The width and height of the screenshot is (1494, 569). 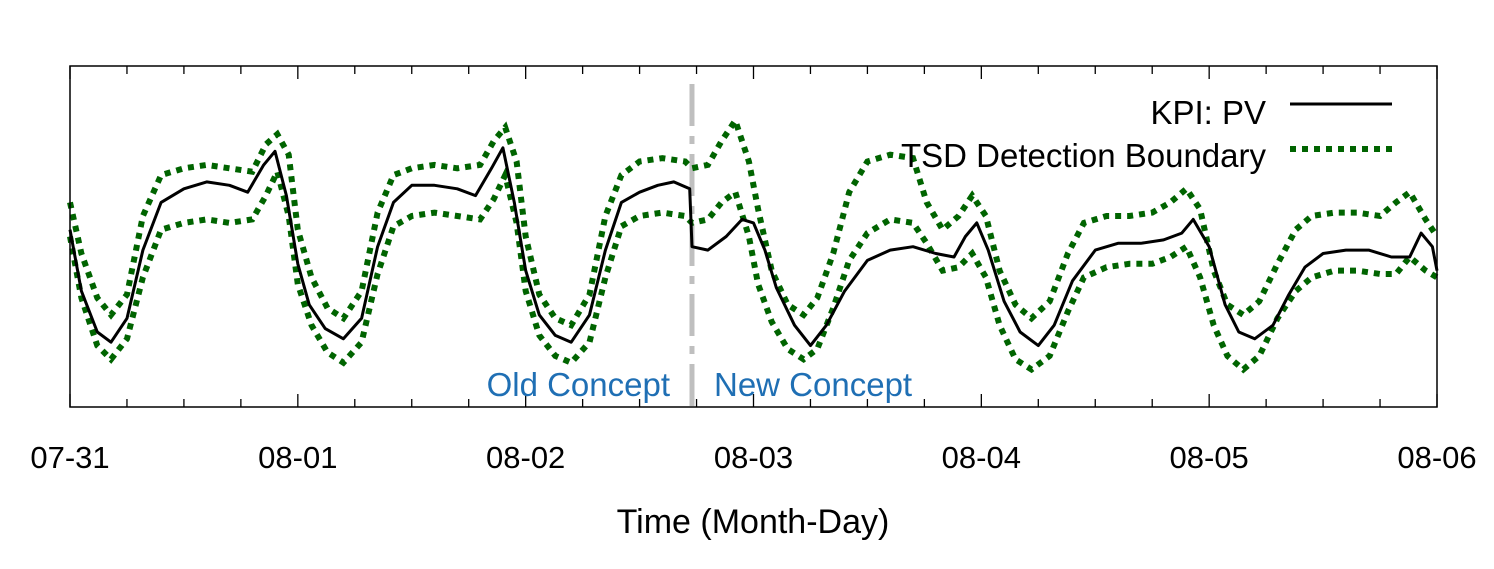 What do you see at coordinates (1084, 155) in the screenshot?
I see `legend-label-tsd: TSD Detection Boundary` at bounding box center [1084, 155].